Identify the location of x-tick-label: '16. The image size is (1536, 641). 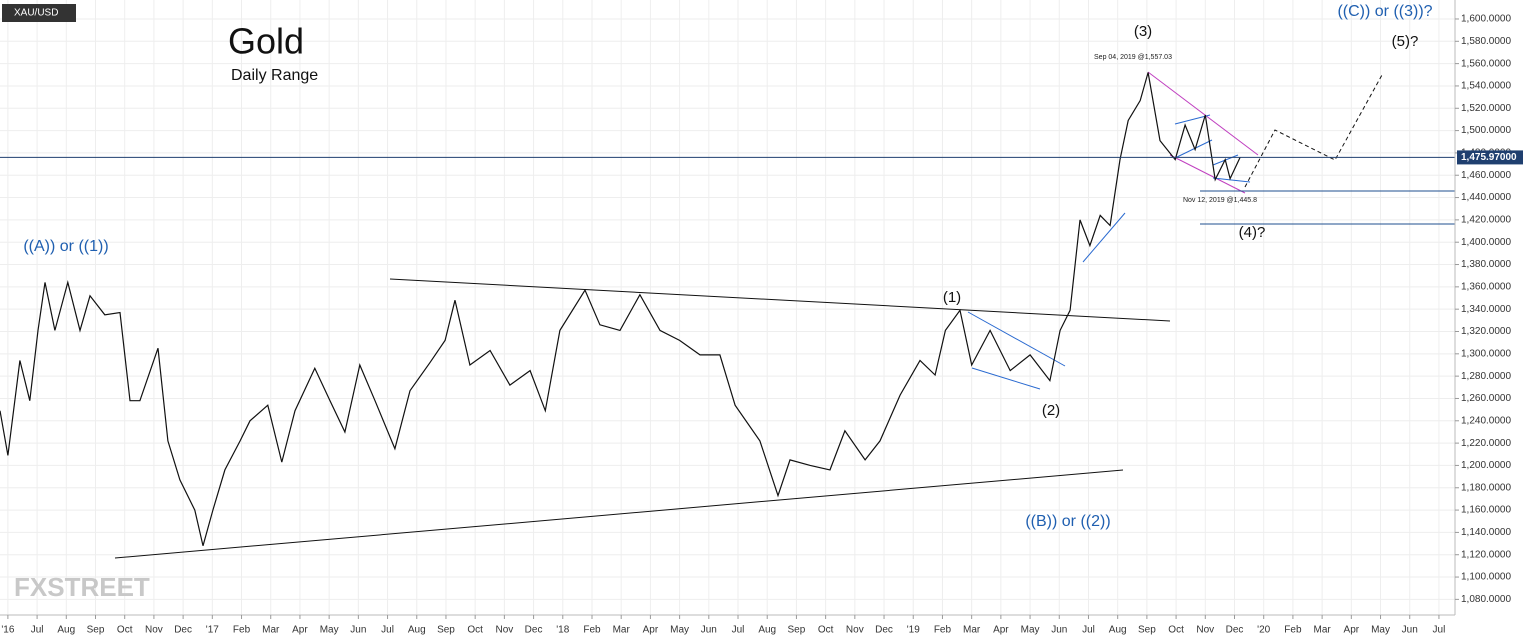
(7, 630).